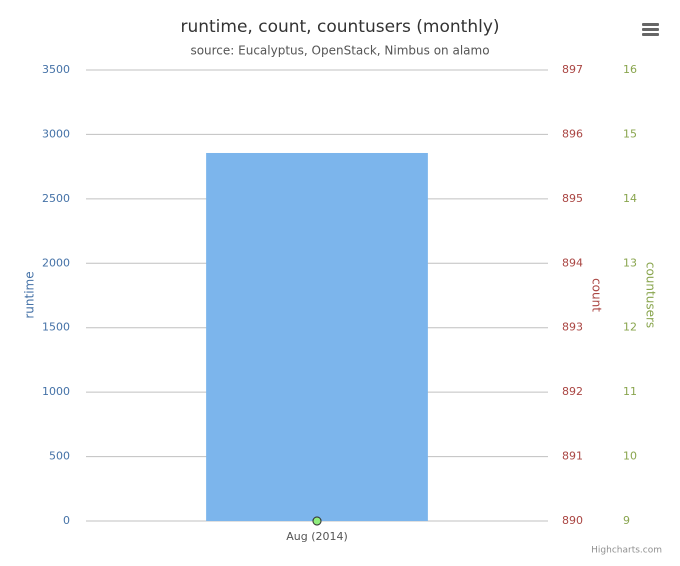  I want to click on y3-tick-label: 11, so click(630, 391).